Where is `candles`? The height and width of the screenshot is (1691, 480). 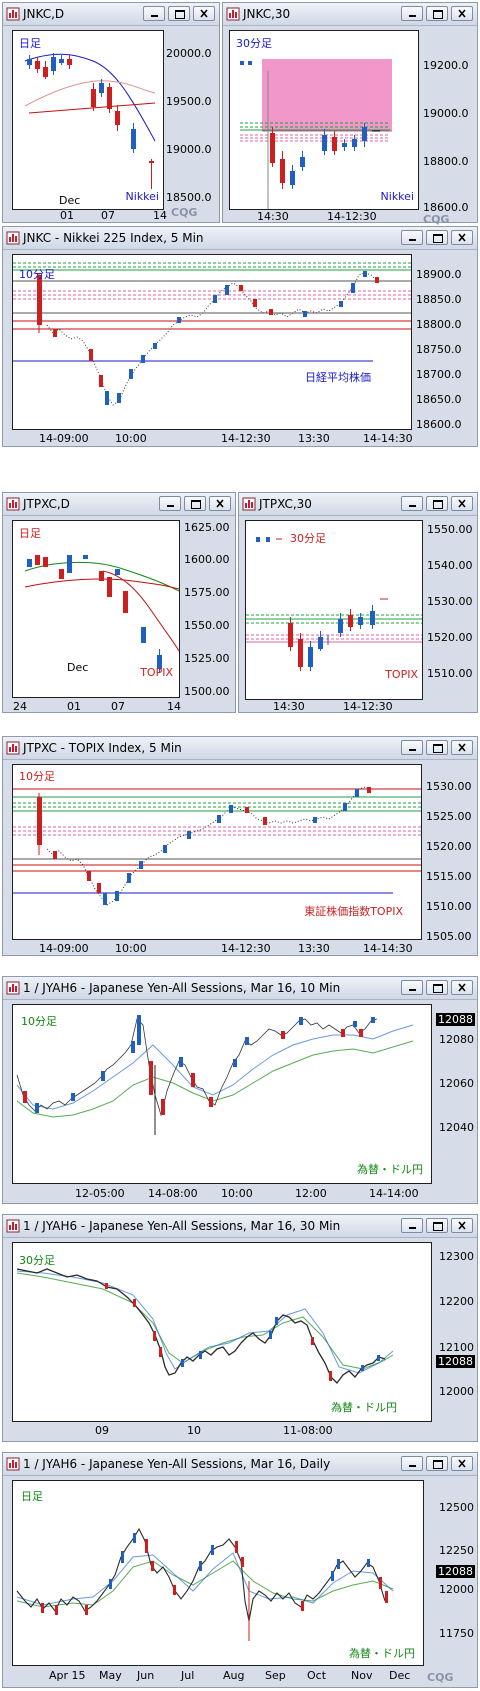 candles is located at coordinates (90, 121).